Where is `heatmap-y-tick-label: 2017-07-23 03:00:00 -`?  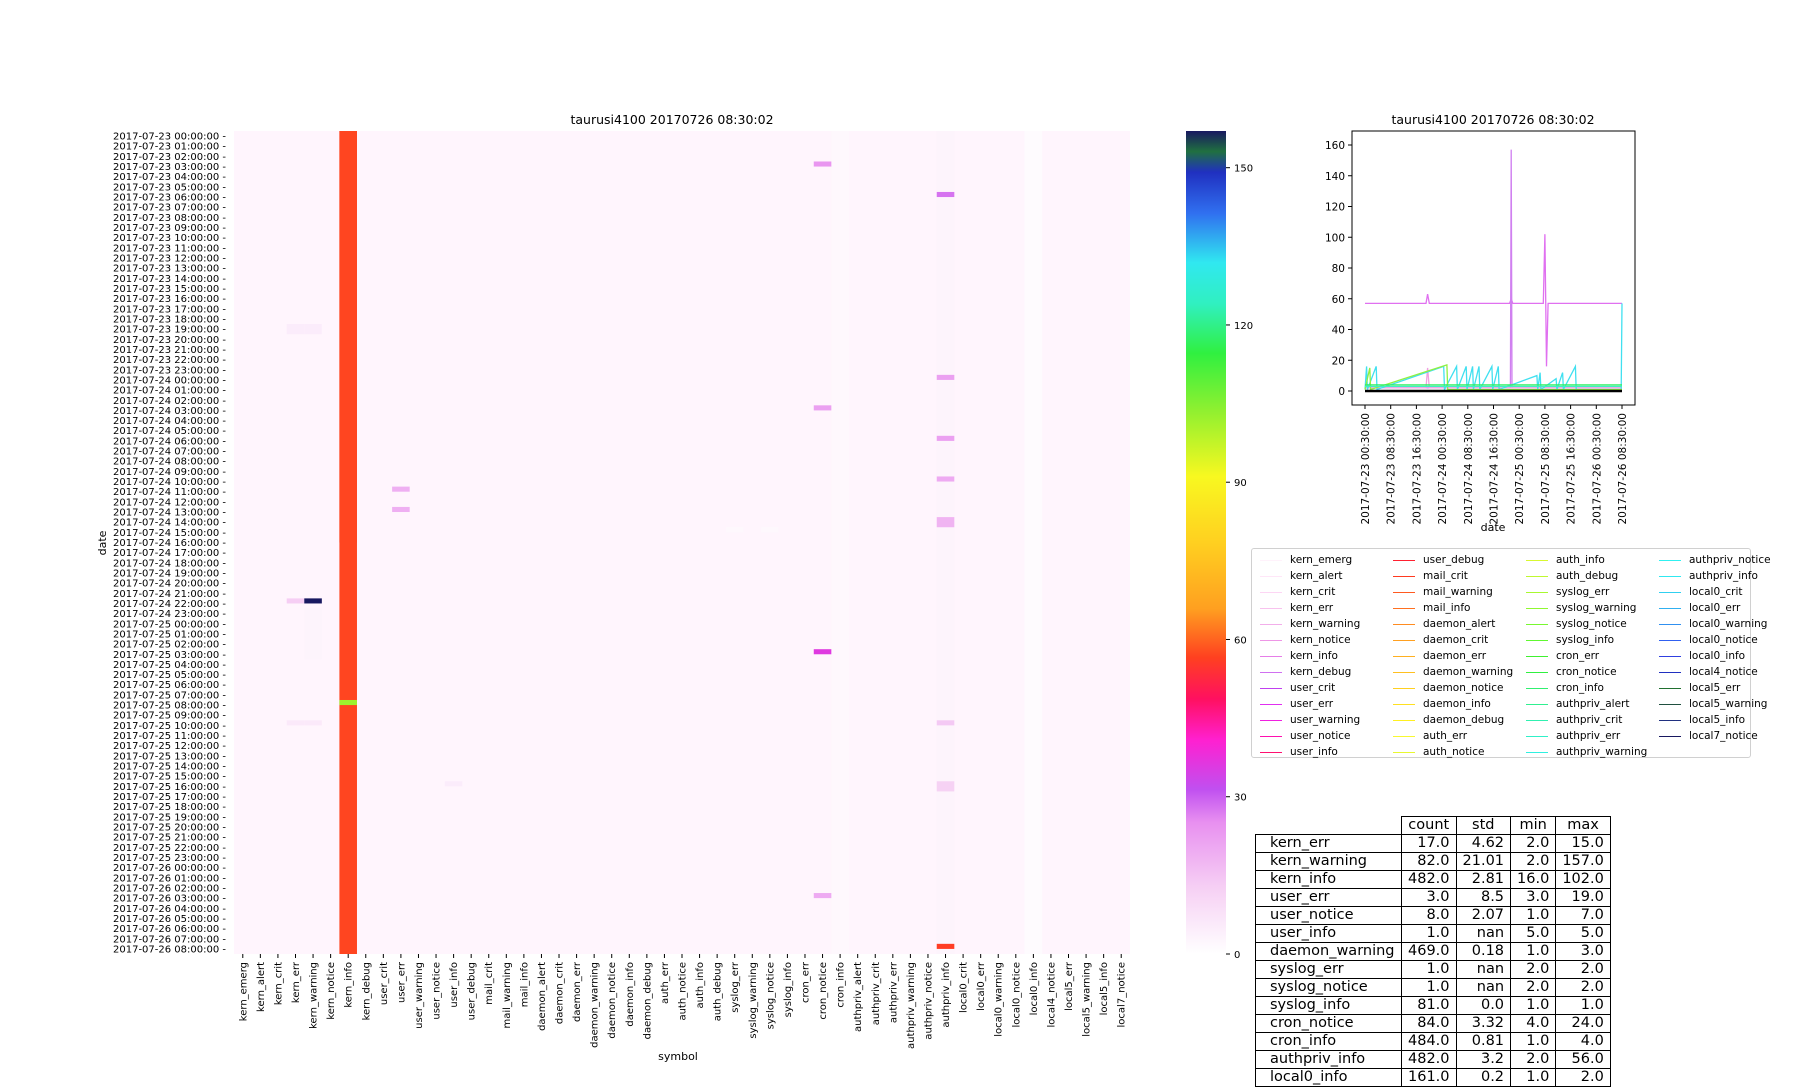 heatmap-y-tick-label: 2017-07-23 03:00:00 - is located at coordinates (169, 167).